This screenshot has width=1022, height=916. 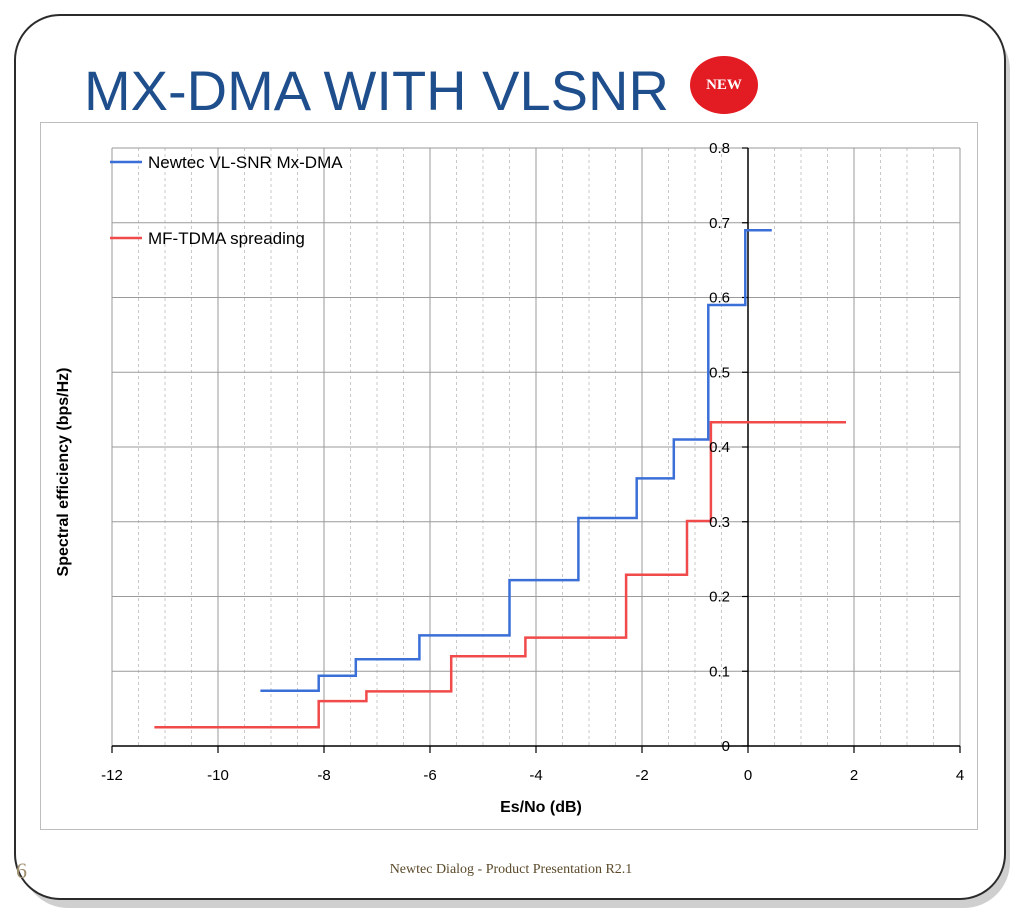 I want to click on y-axis-label: Spectral efficiency (bps/Hz), so click(x=63, y=472).